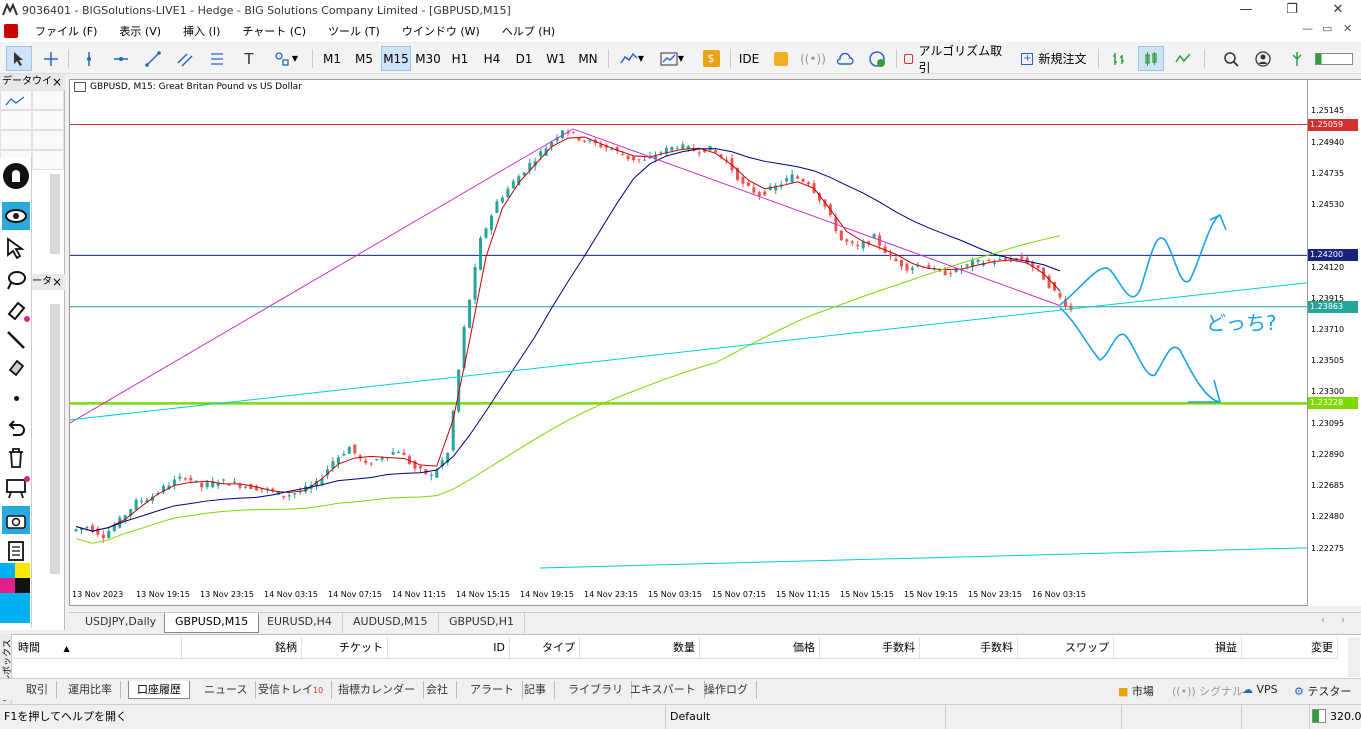 The image size is (1361, 729). What do you see at coordinates (202, 31) in the screenshot?
I see `menu-insert: 挿入 (I)` at bounding box center [202, 31].